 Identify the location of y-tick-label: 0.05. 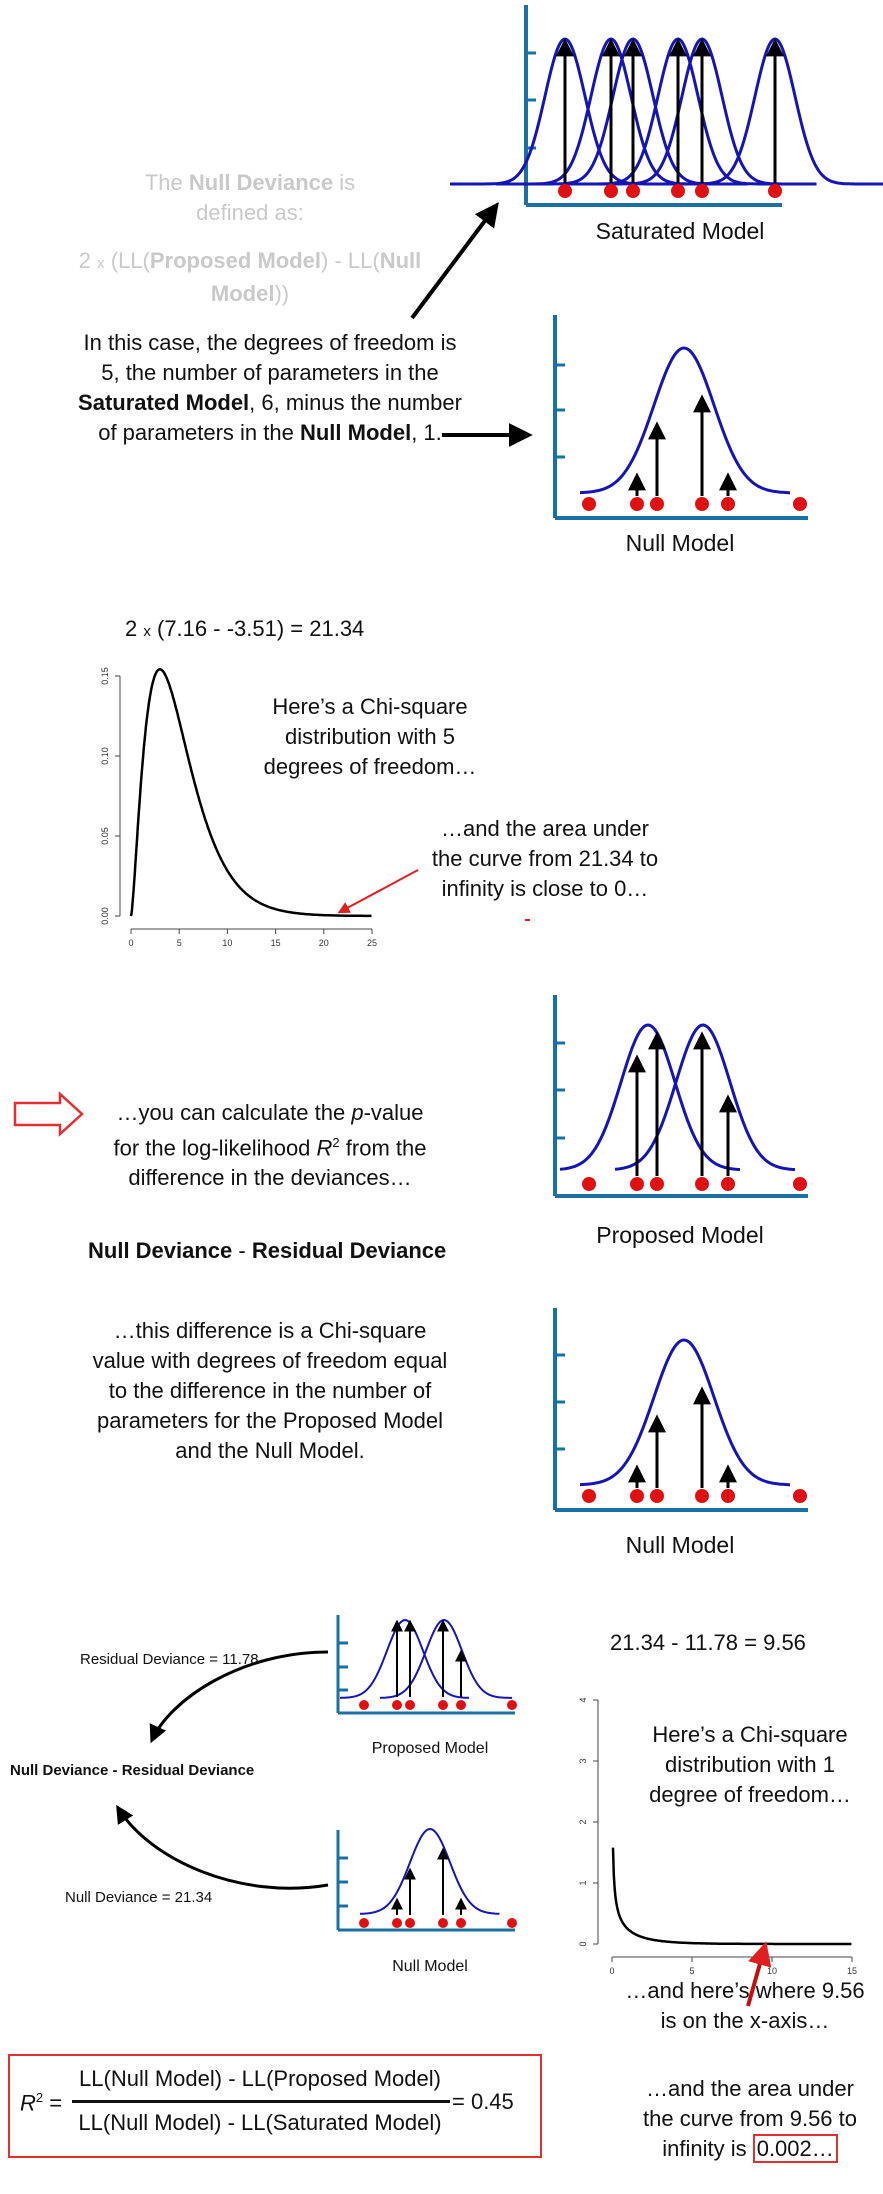
(105, 836).